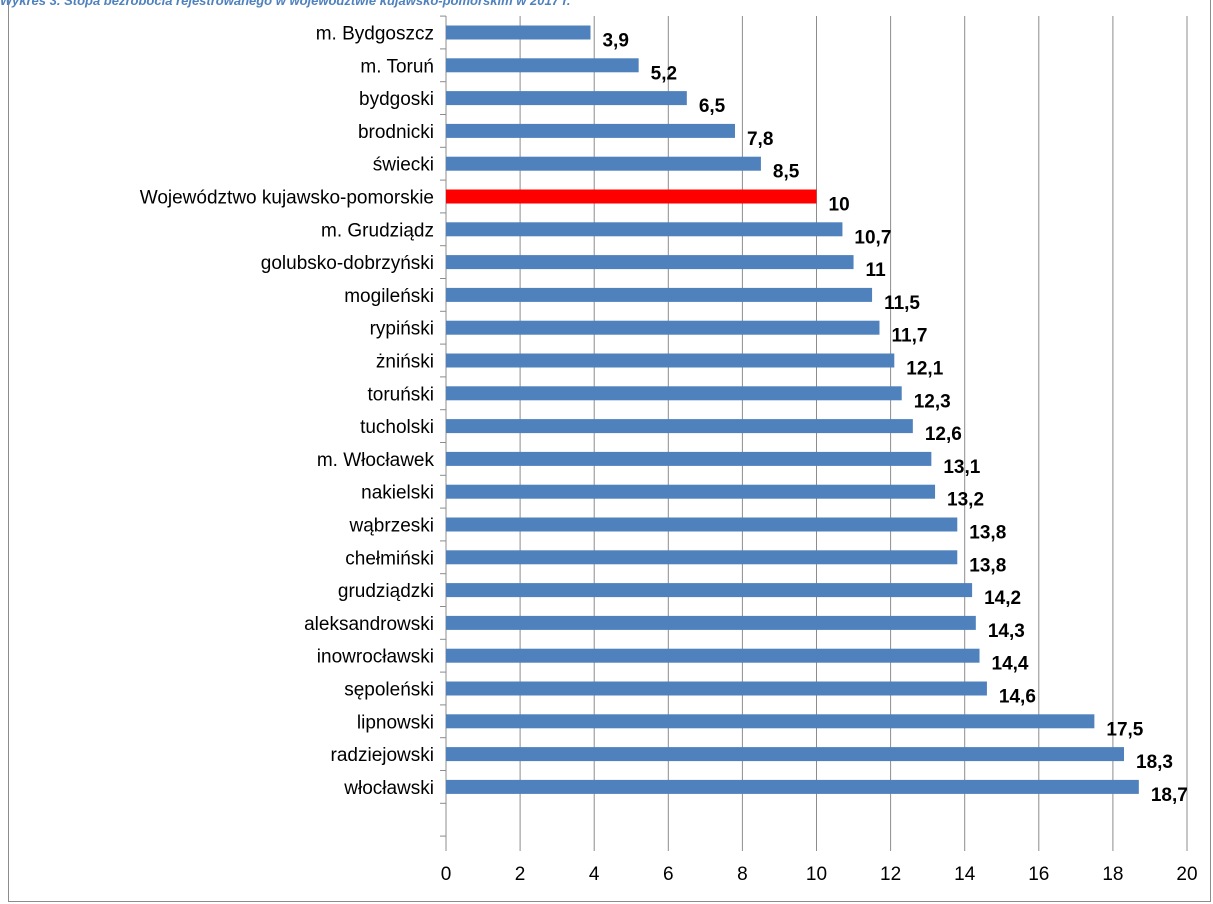 Image resolution: width=1213 pixels, height=904 pixels. Describe the element at coordinates (1010, 664) in the screenshot. I see `data-label: 14,4` at that location.